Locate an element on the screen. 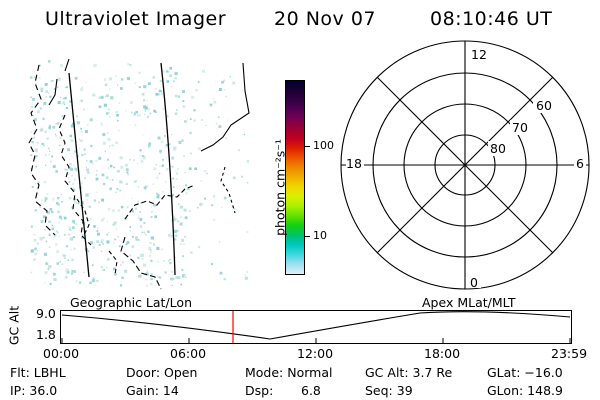 The height and width of the screenshot is (400, 600). meridian-lines is located at coordinates (122, 170).